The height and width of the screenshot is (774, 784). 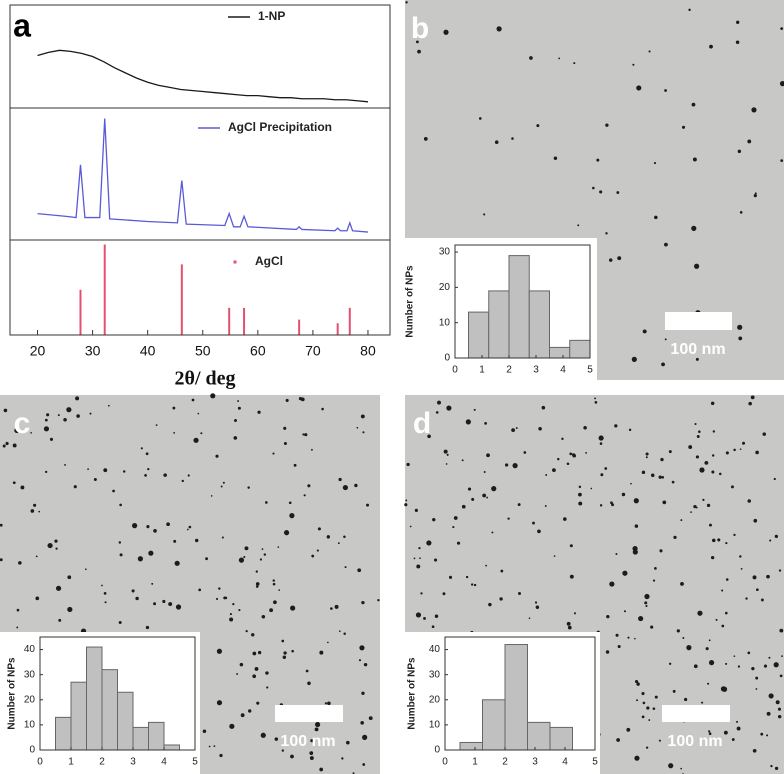 I want to click on xrd-curve, so click(x=203, y=76).